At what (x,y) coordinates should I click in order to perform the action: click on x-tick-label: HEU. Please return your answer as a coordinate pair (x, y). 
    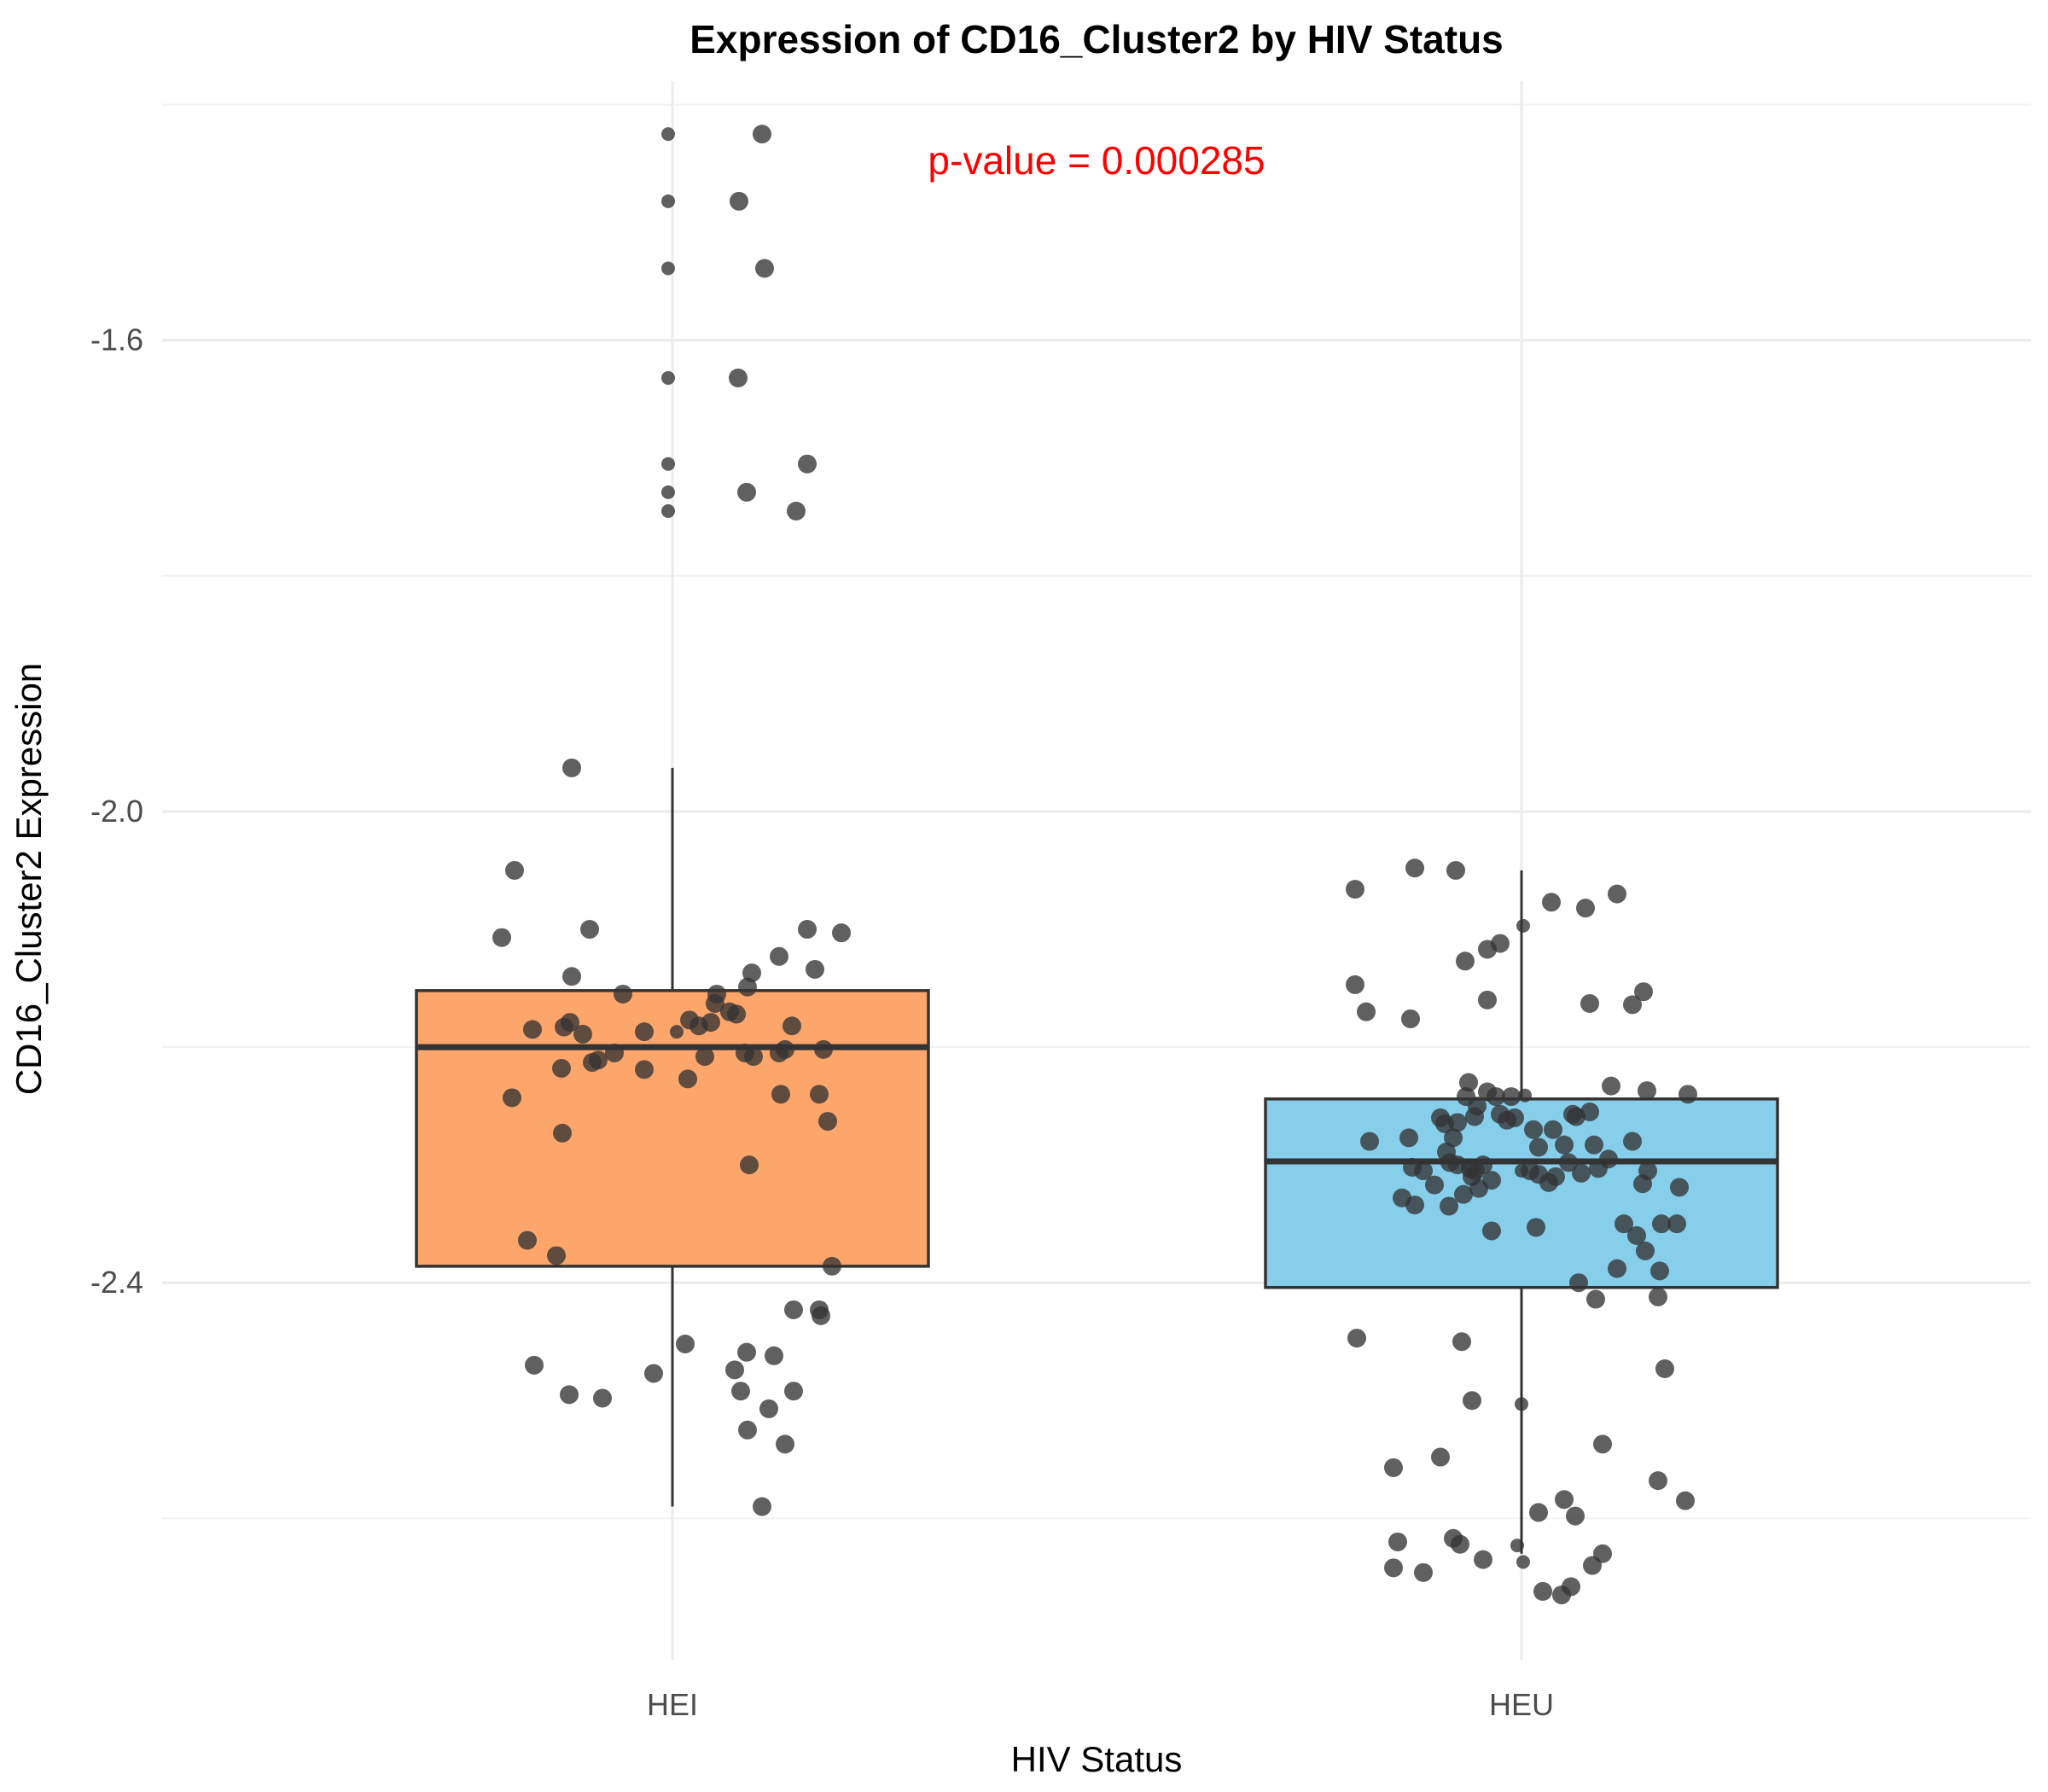
    Looking at the image, I should click on (1521, 1704).